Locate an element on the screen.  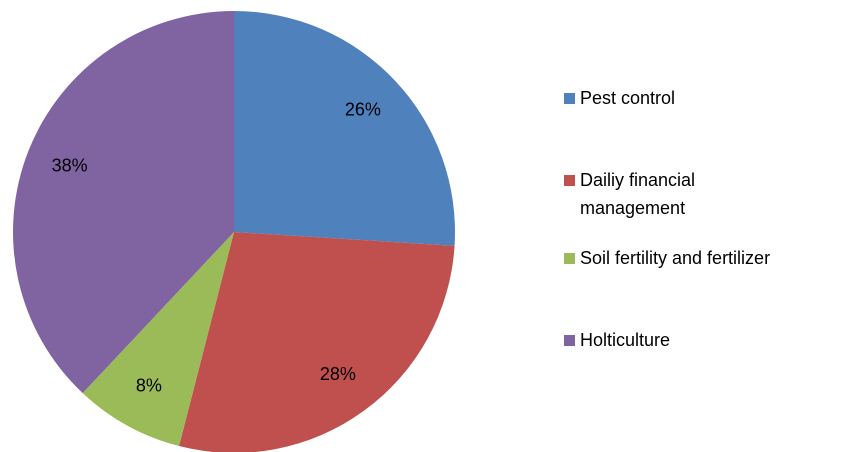
legend-item: Pest control is located at coordinates (619, 98).